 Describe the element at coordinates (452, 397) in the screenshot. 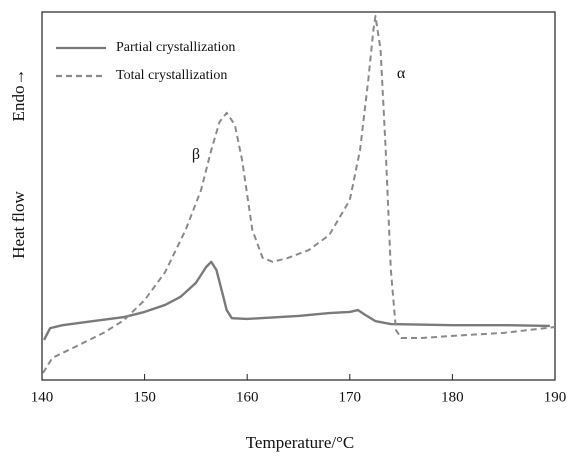

I see `x-tick-label: 180` at that location.